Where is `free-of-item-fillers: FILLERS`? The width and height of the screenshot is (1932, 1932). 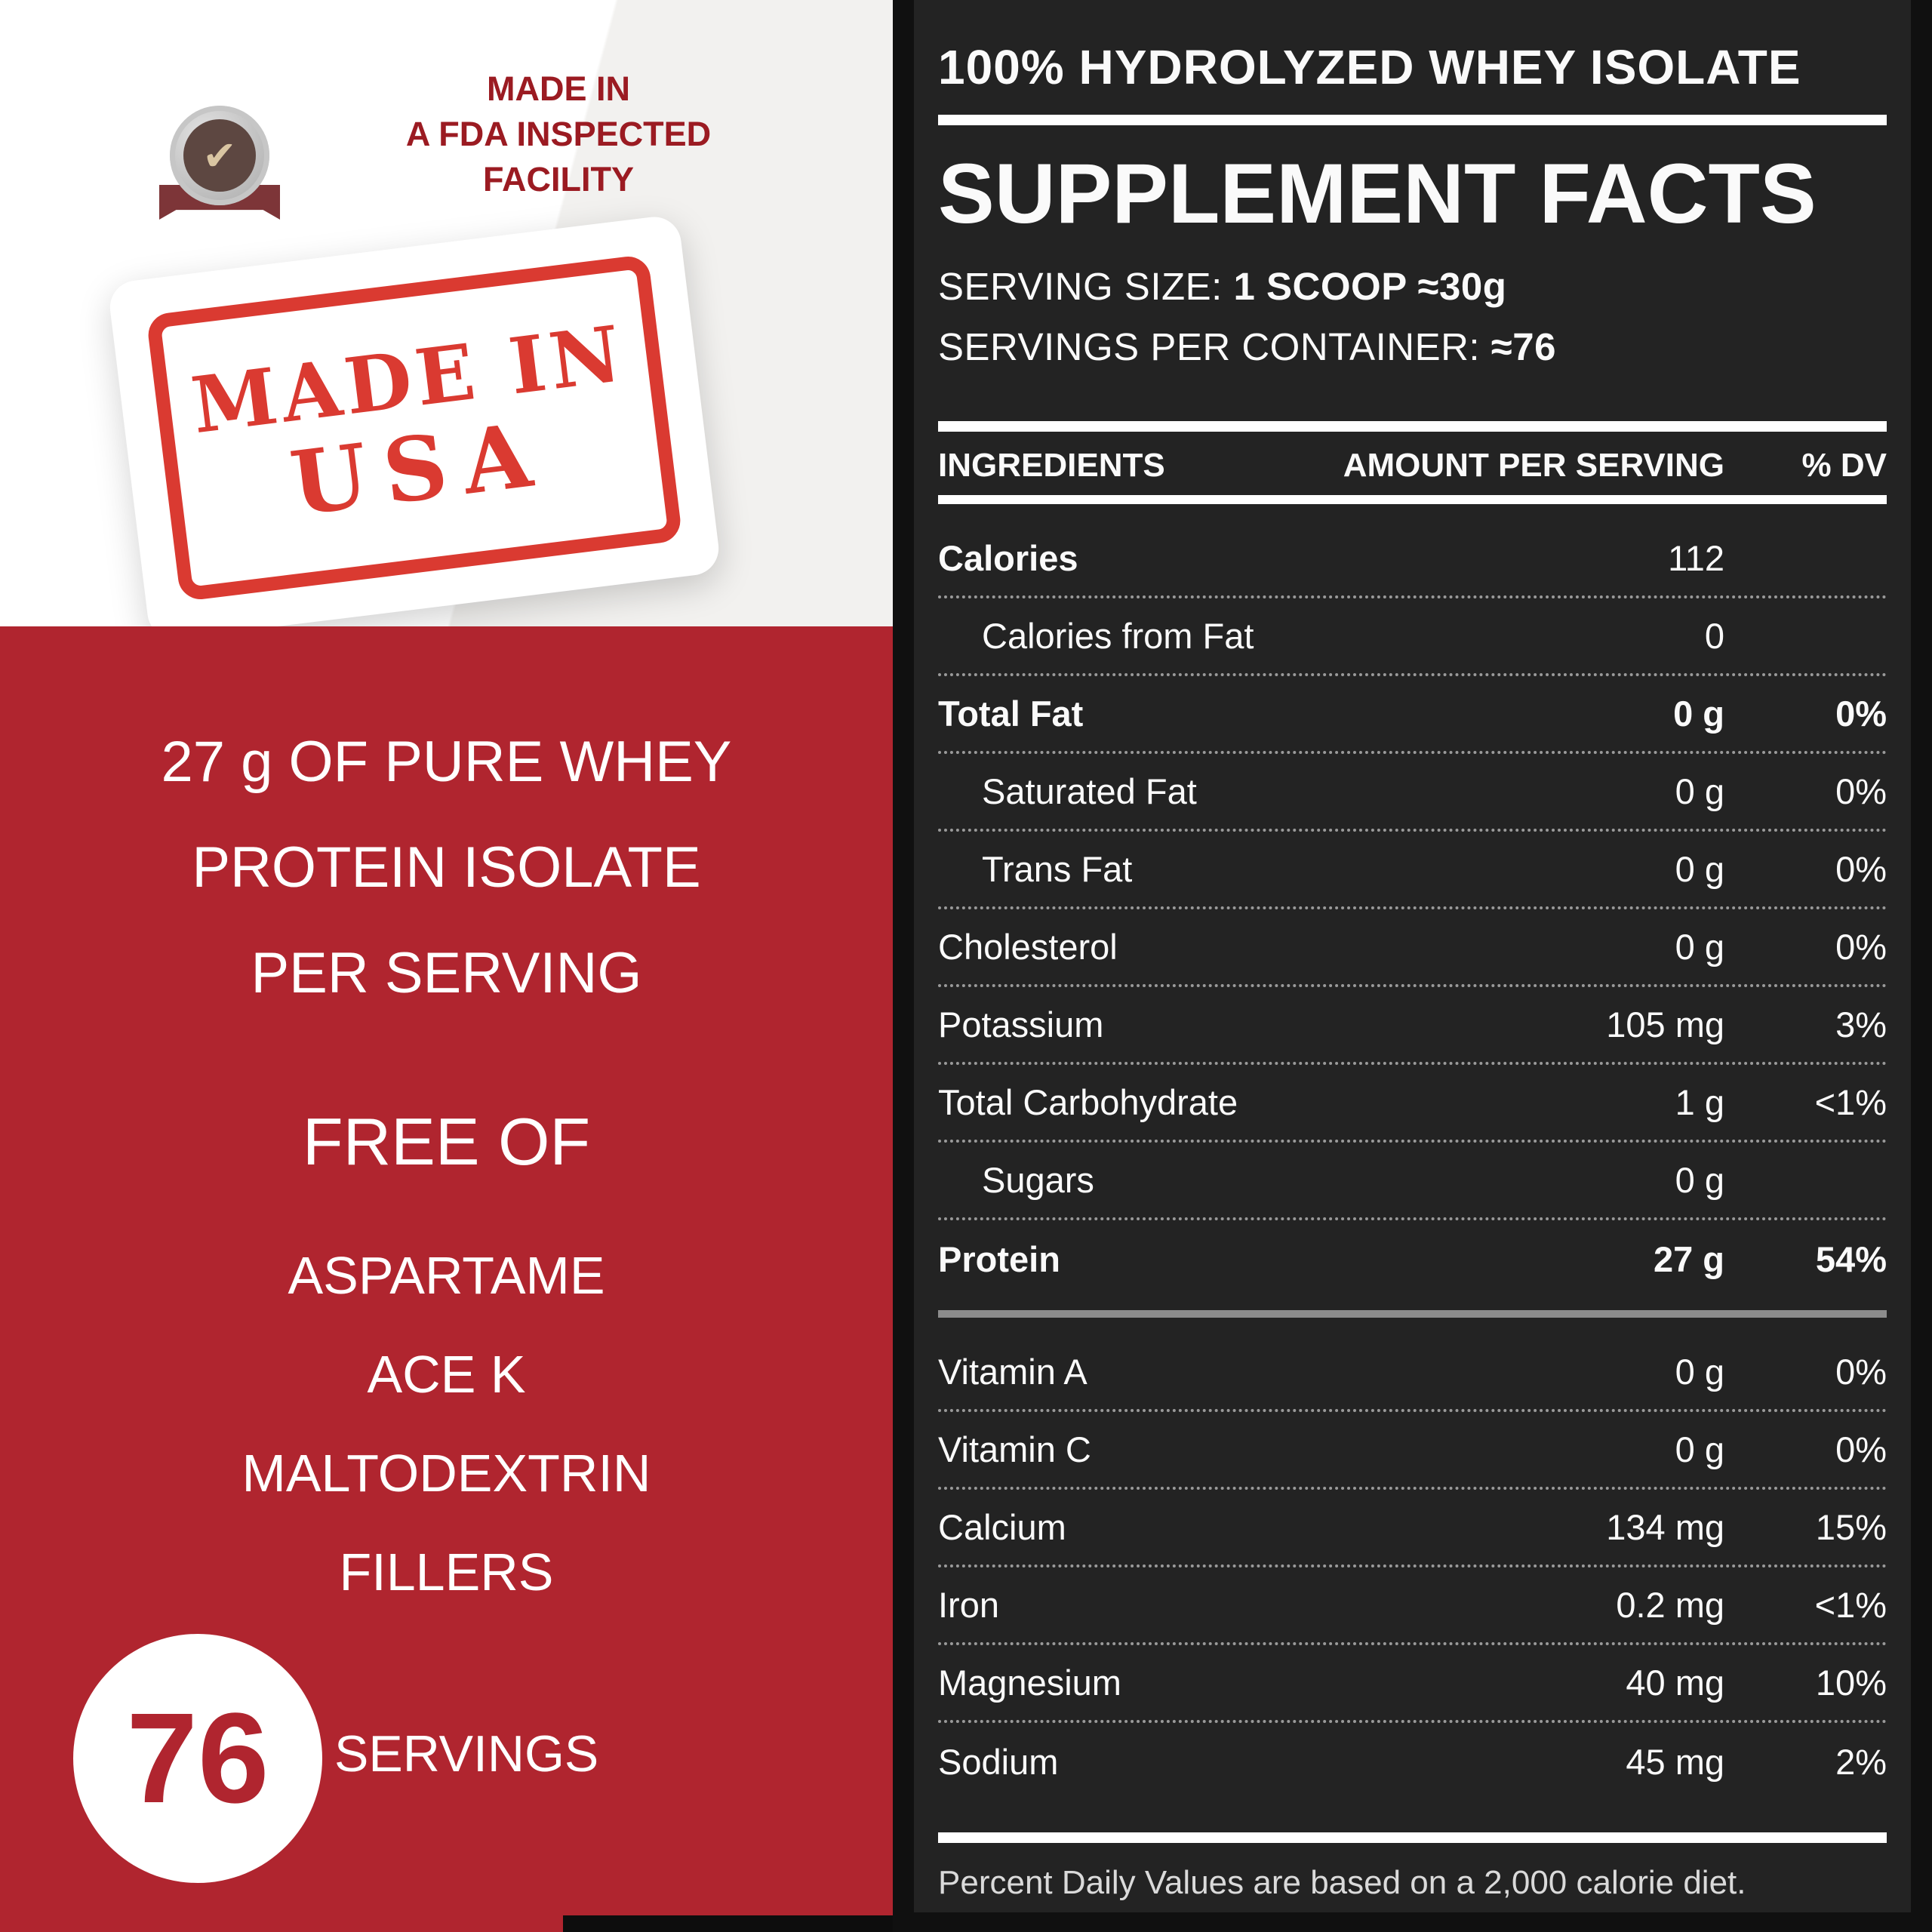 free-of-item-fillers: FILLERS is located at coordinates (446, 1572).